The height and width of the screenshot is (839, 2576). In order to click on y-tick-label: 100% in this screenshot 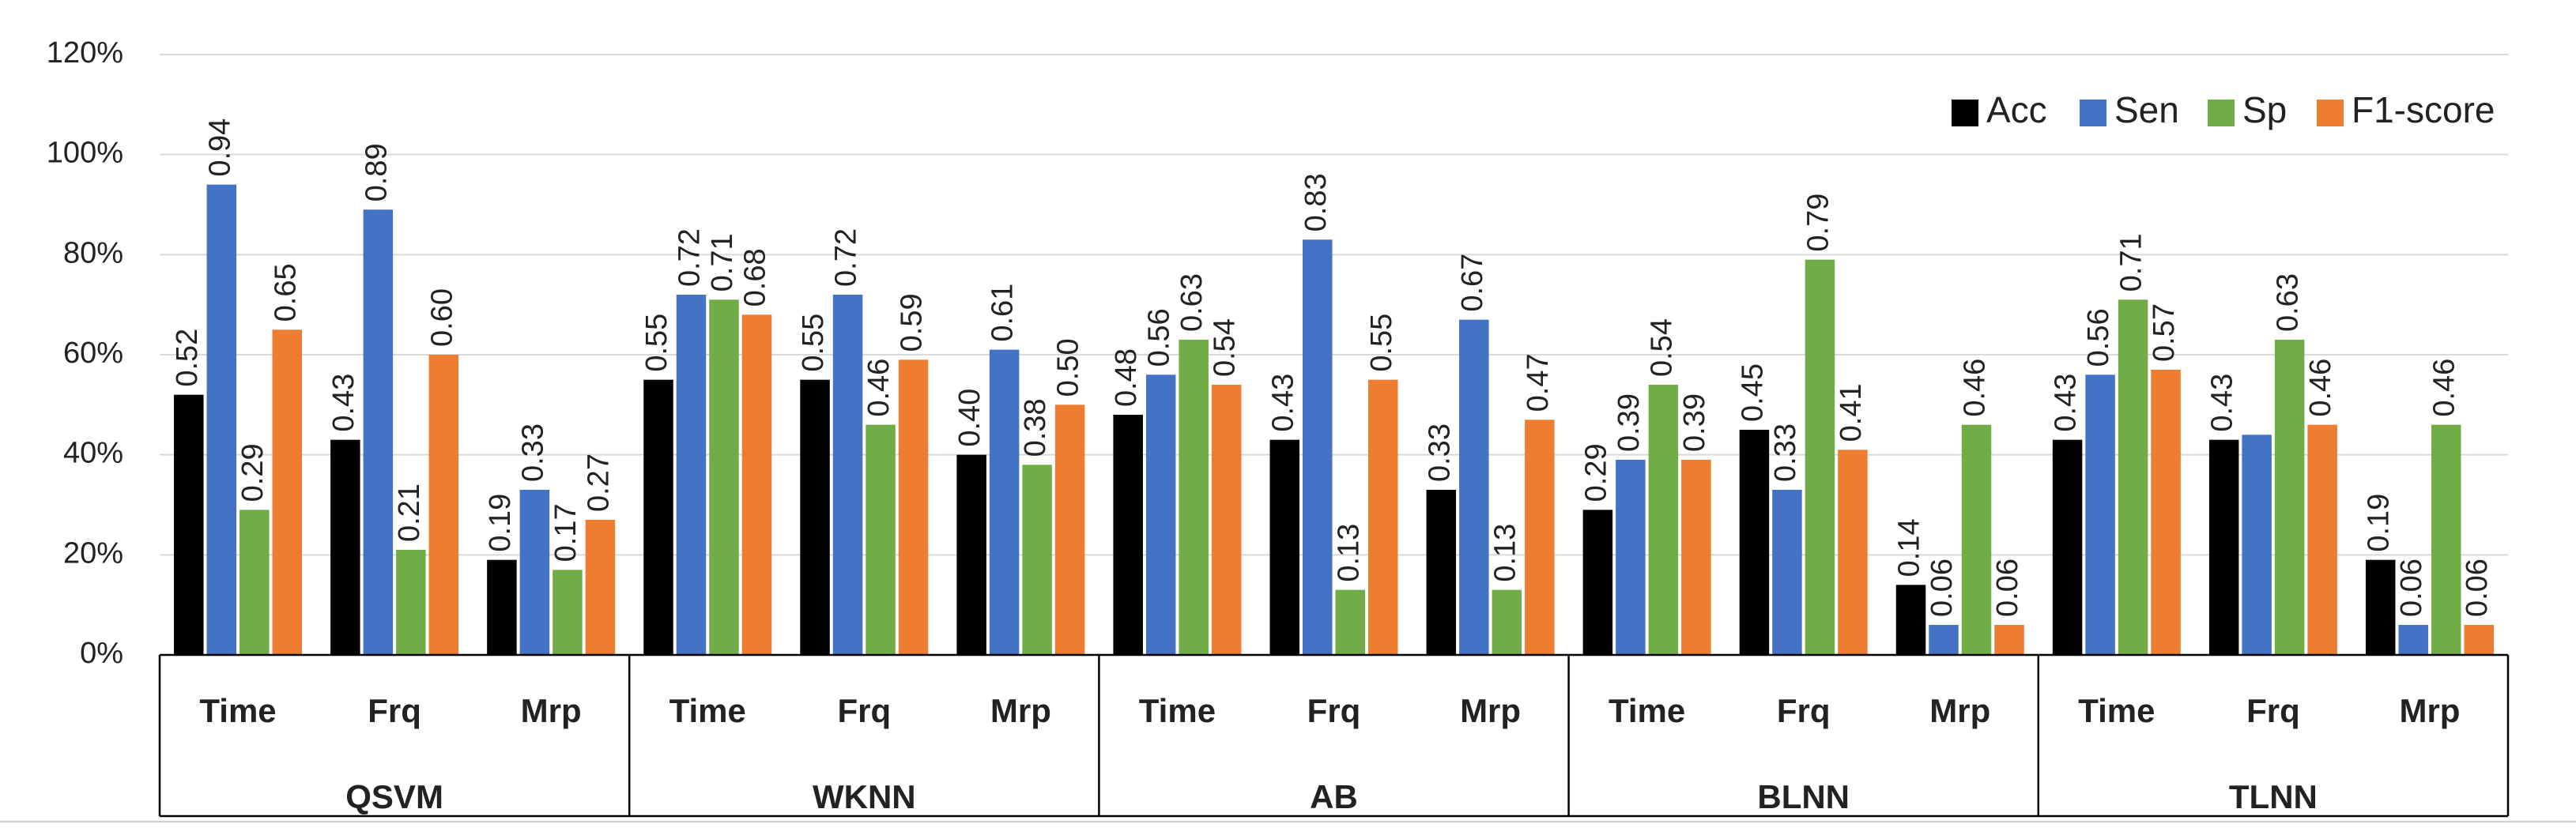, I will do `click(85, 153)`.